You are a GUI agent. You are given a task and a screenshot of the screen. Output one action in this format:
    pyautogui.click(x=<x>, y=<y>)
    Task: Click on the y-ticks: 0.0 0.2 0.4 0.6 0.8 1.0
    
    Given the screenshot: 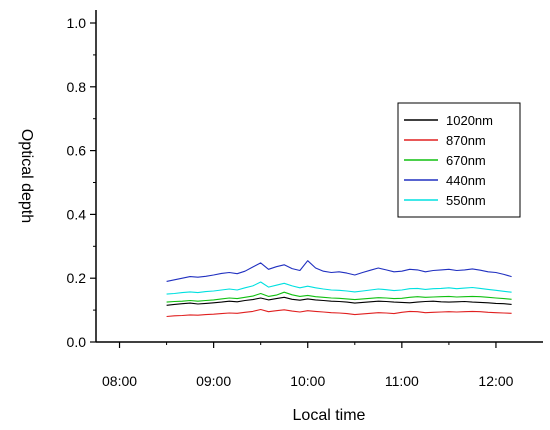 What is the action you would take?
    pyautogui.click(x=81, y=182)
    